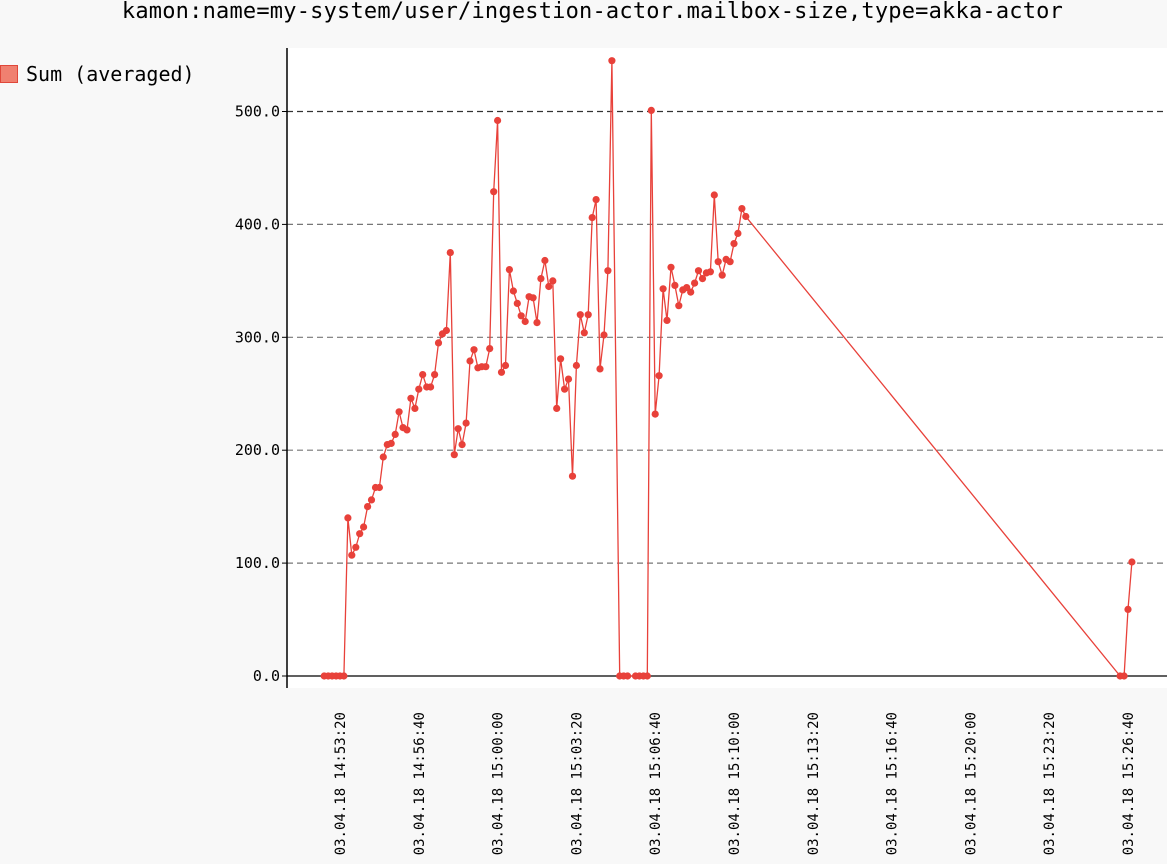 The image size is (1167, 864). Describe the element at coordinates (257, 337) in the screenshot. I see `y-tick-label: 300.0` at that location.